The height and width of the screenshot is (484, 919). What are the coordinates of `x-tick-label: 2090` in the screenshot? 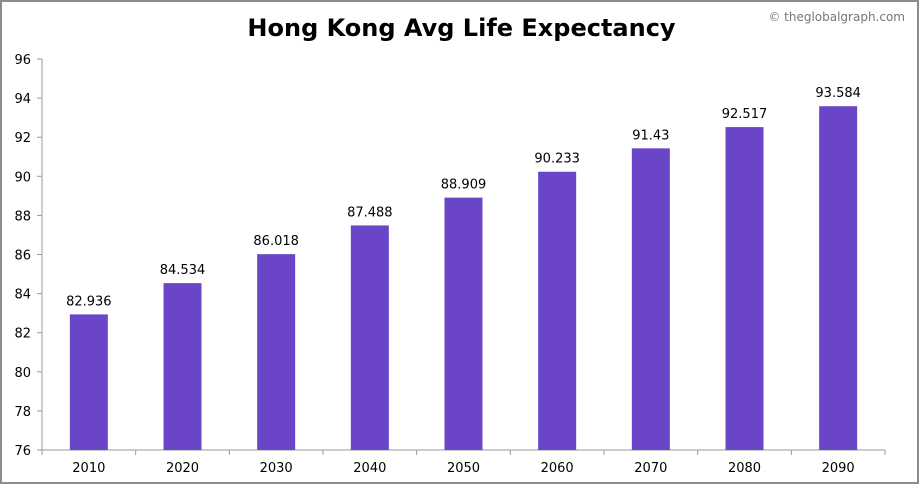 It's located at (838, 468).